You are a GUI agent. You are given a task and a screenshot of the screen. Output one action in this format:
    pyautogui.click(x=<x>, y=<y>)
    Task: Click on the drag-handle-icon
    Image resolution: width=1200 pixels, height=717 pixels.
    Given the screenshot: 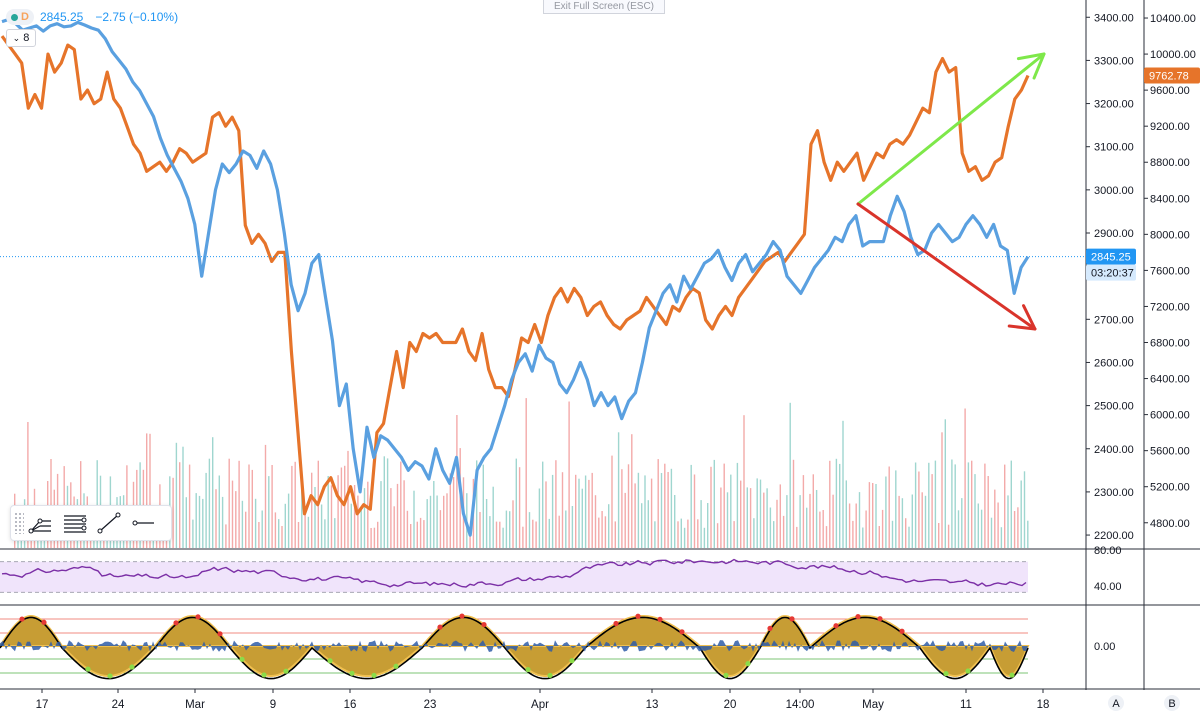 What is the action you would take?
    pyautogui.click(x=19, y=523)
    